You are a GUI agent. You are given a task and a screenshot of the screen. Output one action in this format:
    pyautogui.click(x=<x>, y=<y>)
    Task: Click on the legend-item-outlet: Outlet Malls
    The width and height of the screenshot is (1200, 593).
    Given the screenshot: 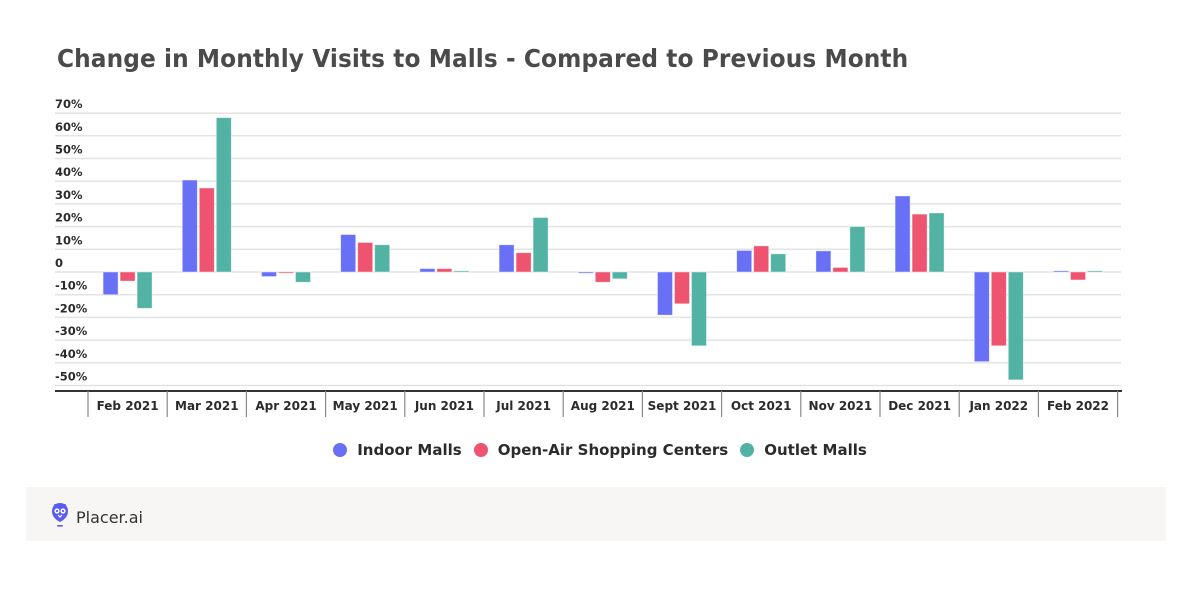 What is the action you would take?
    pyautogui.click(x=803, y=450)
    